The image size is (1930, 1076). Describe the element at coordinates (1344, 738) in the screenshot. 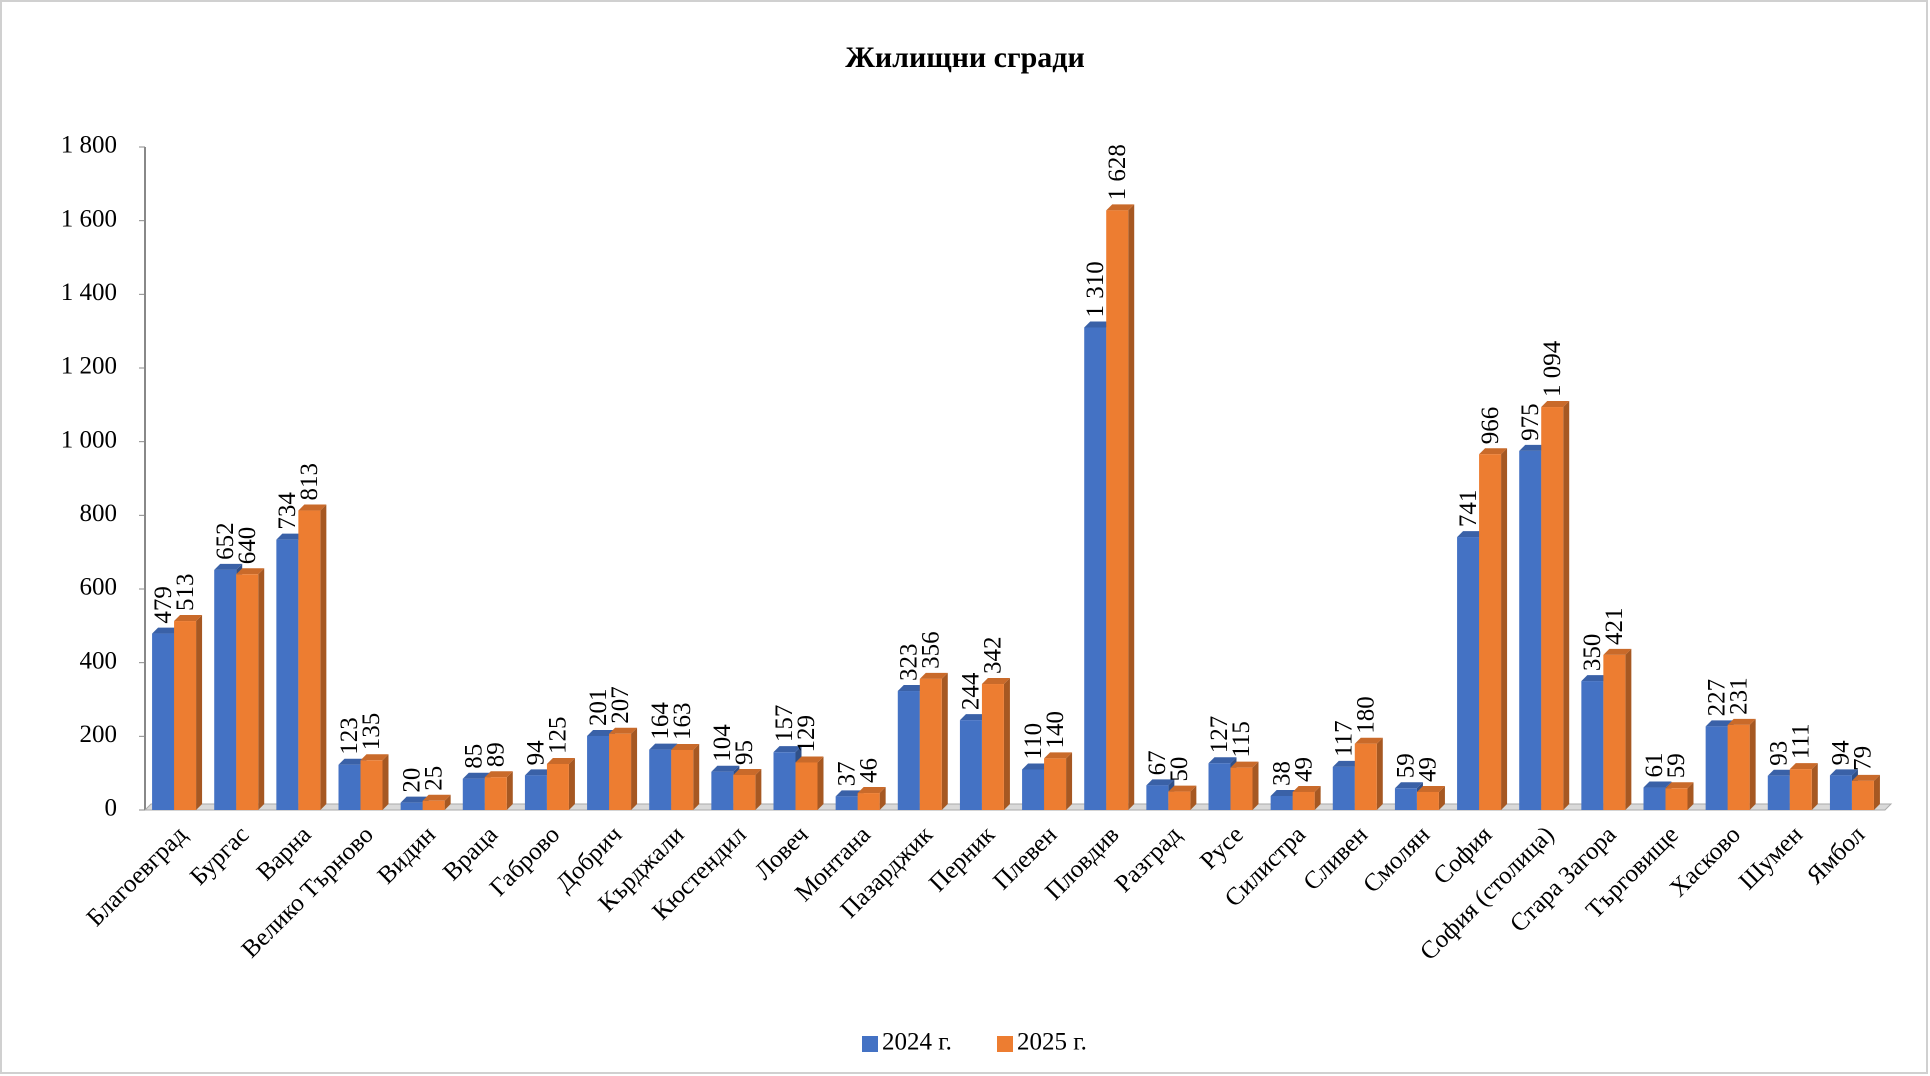

I see `data-label: 117` at that location.